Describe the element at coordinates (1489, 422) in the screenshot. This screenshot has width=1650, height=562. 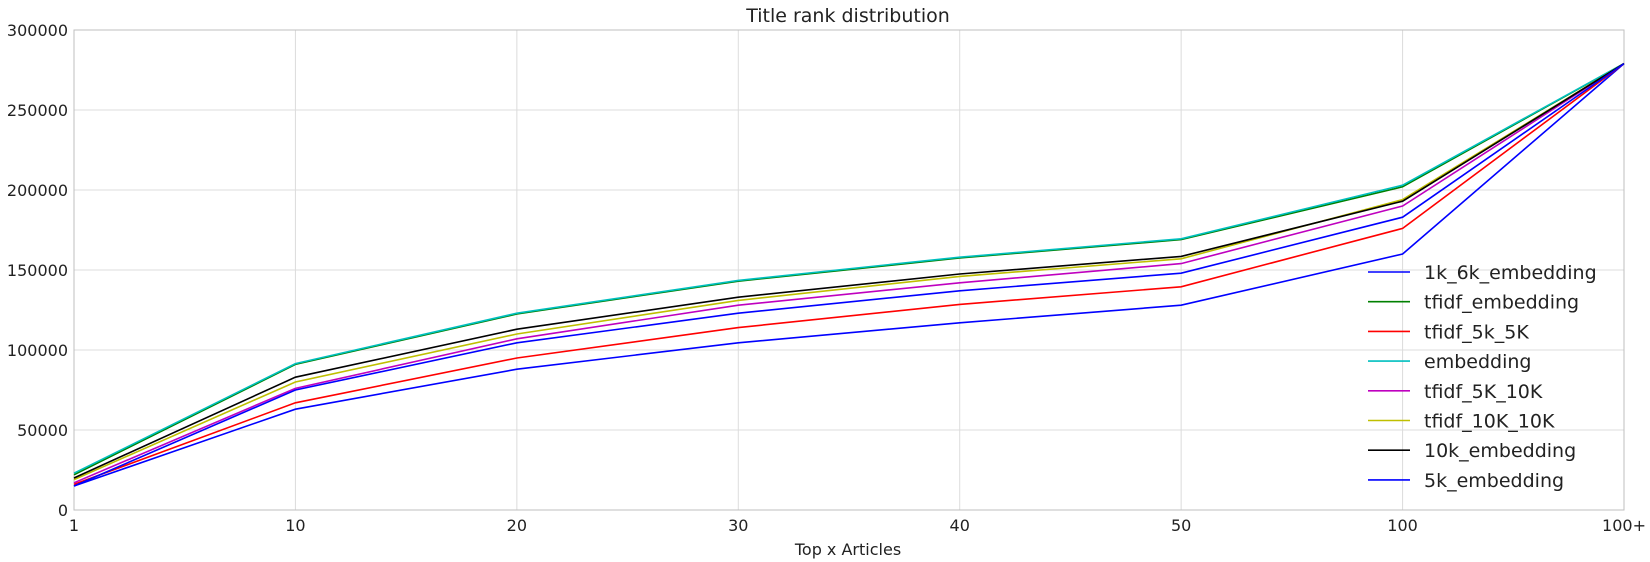
I see `legend-label: tfidf_10K_10K` at that location.